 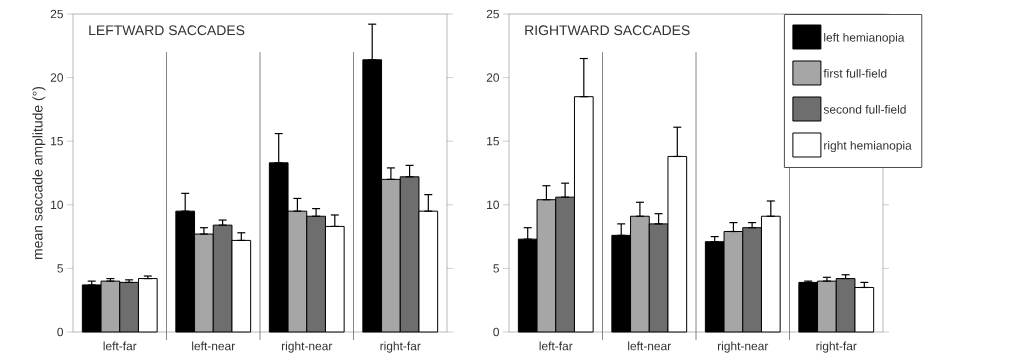 I want to click on text: RIGHTWARD SACCADES, so click(x=607, y=30).